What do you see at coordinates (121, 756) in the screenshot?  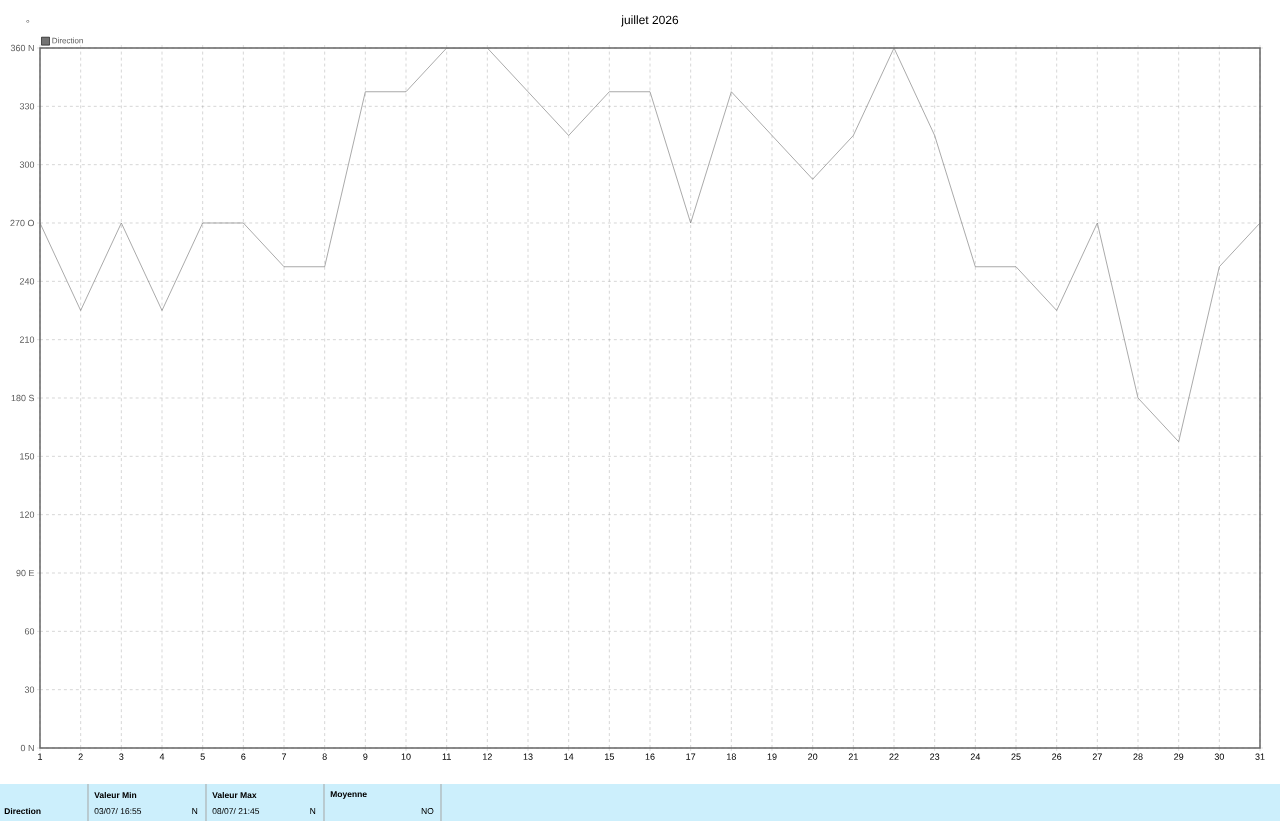 I see `x-tick-label: 3` at bounding box center [121, 756].